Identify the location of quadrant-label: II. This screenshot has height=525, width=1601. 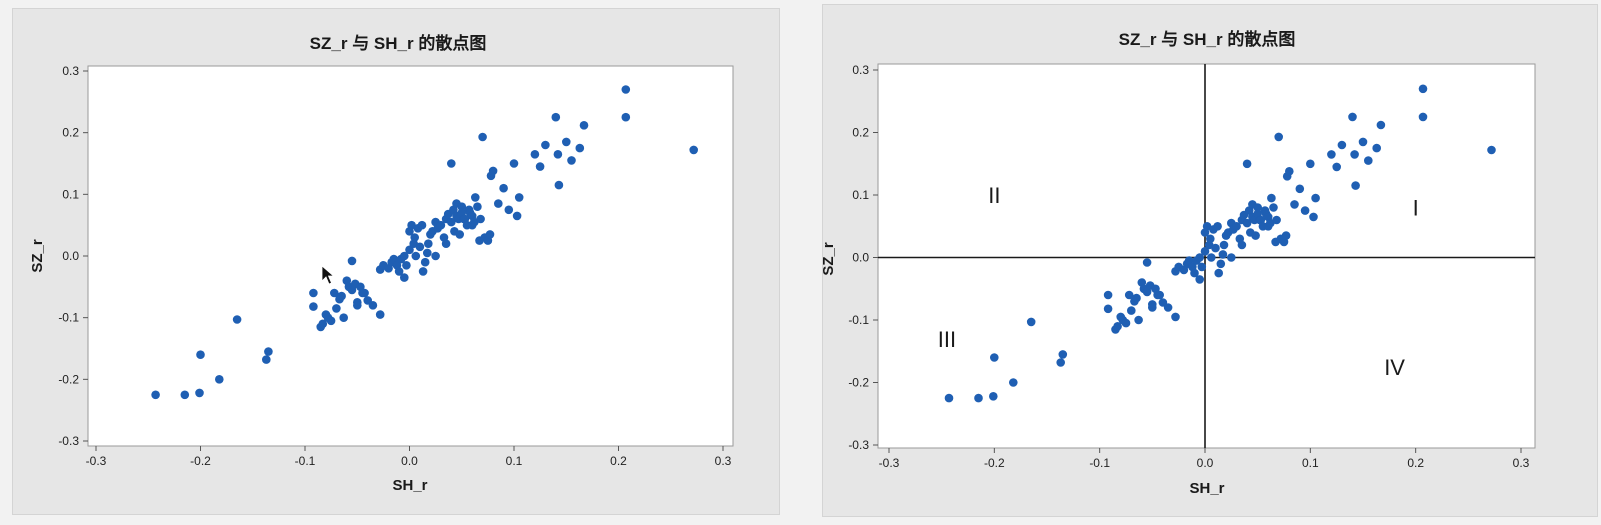
(994, 195).